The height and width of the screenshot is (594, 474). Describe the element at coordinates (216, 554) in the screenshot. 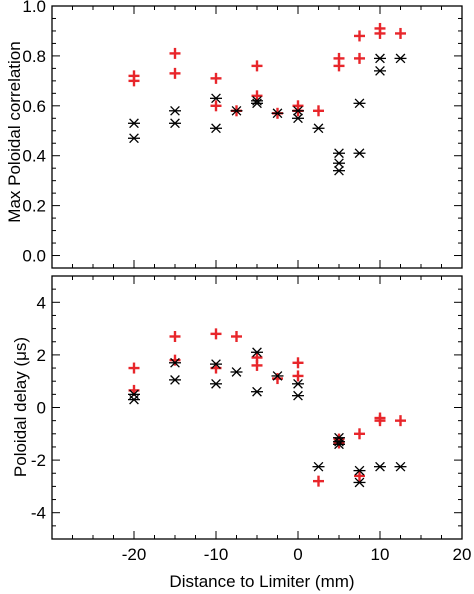

I see `bottom-xtick-label: -10` at that location.